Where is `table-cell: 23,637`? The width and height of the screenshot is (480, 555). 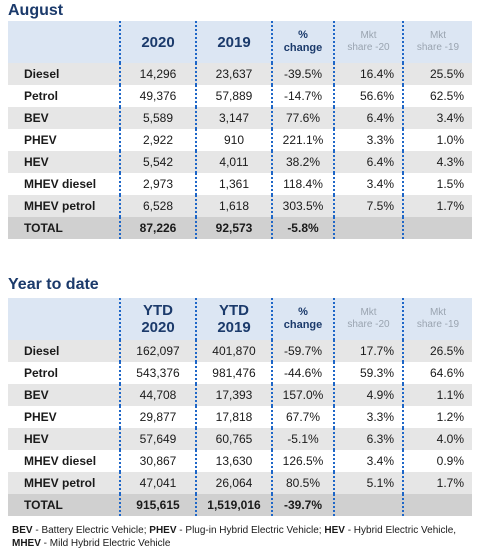
table-cell: 23,637 is located at coordinates (233, 74).